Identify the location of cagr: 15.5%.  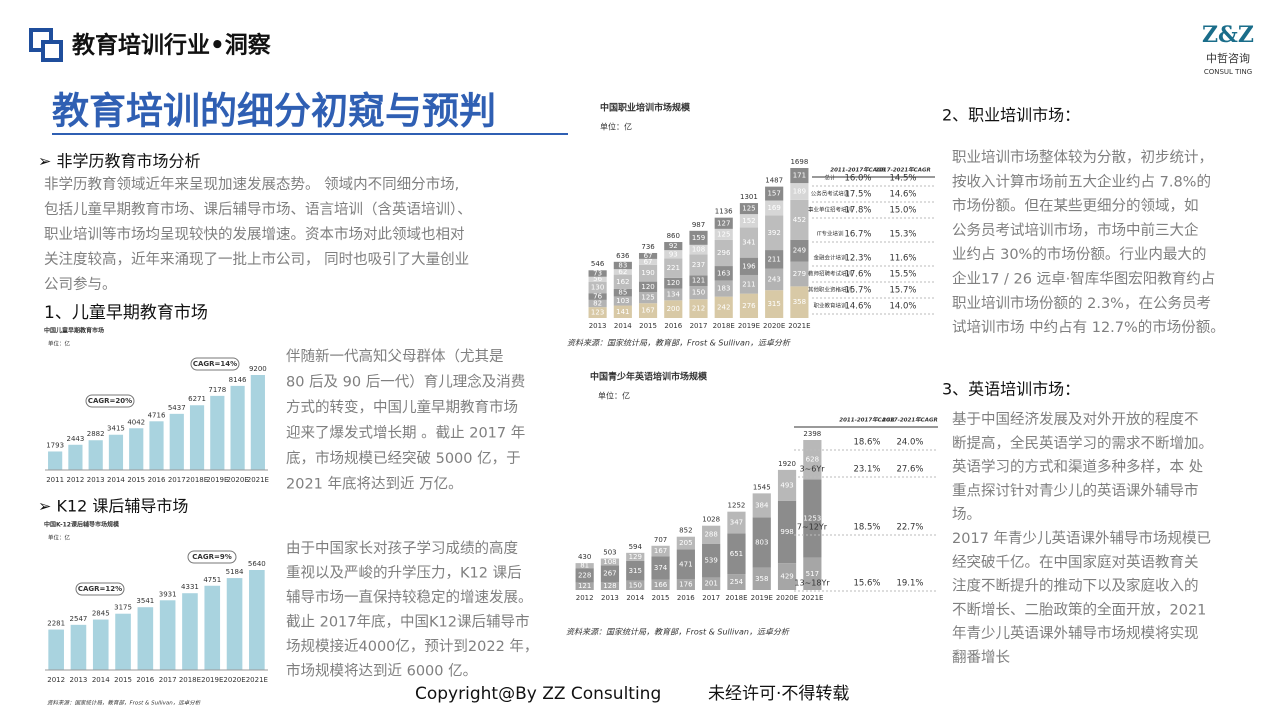
(902, 275).